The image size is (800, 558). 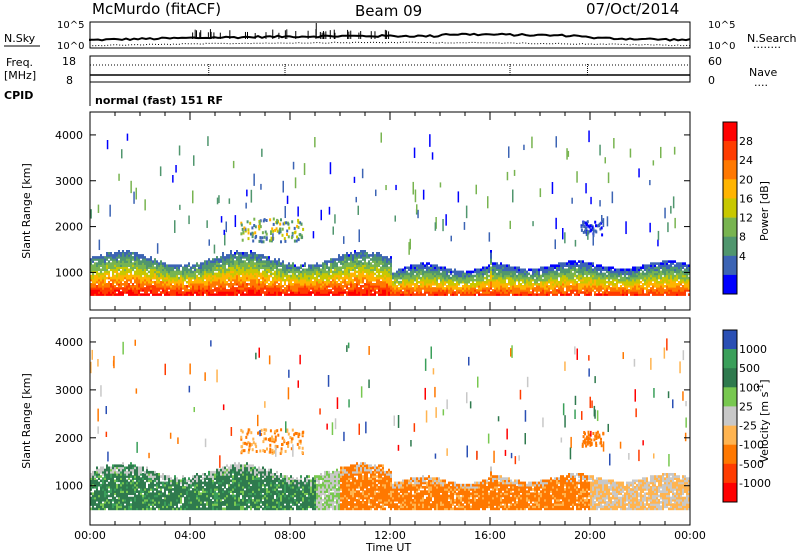 I want to click on freq-traces, so click(x=390, y=70).